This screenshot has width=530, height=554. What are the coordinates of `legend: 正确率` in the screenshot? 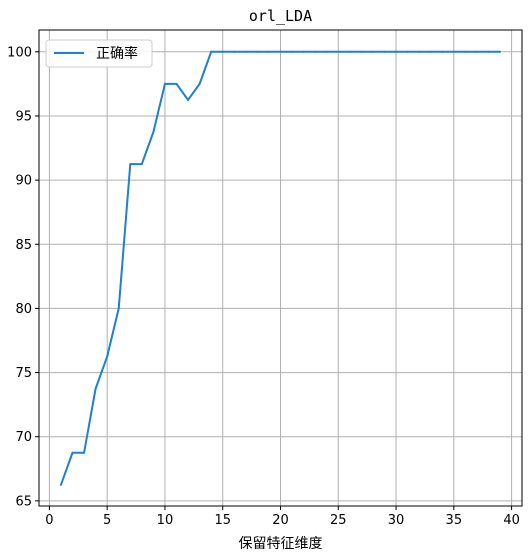 It's located at (99, 53).